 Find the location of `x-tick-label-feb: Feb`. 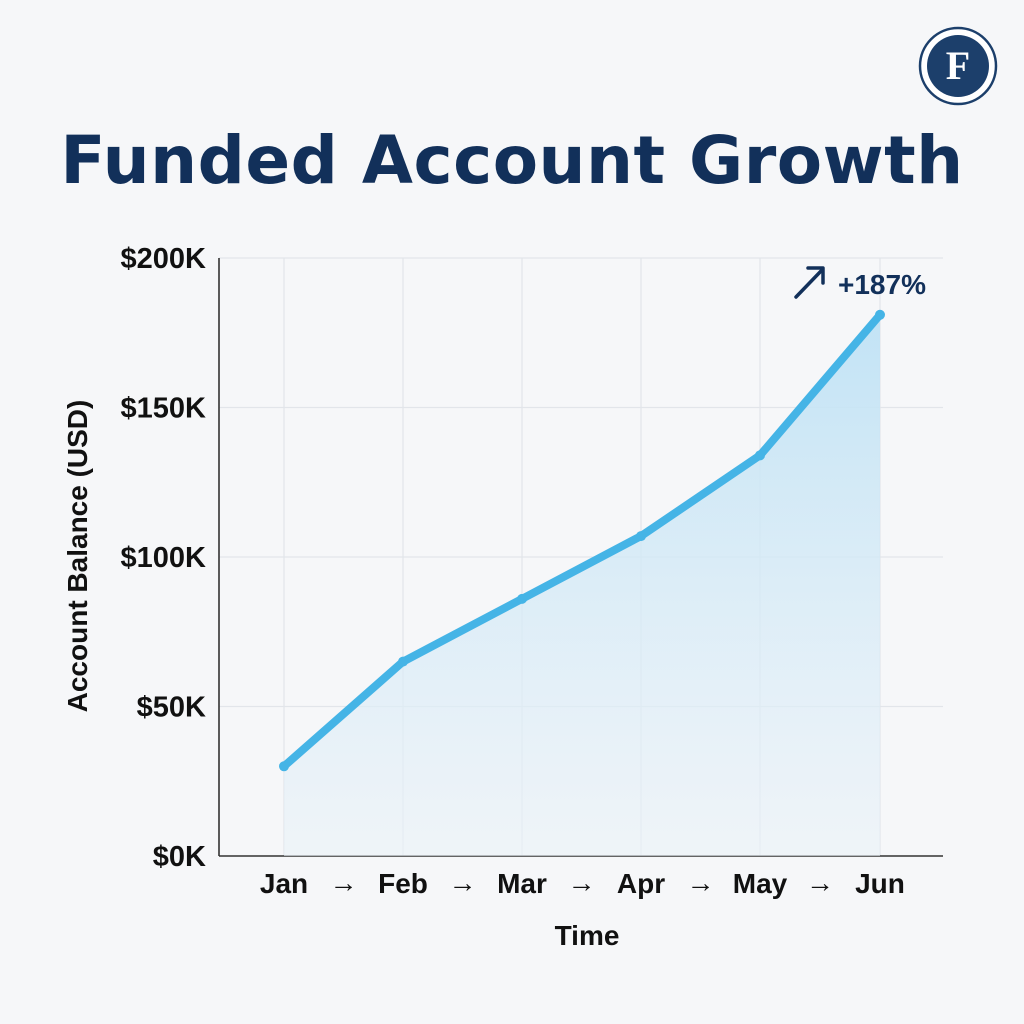

x-tick-label-feb: Feb is located at coordinates (403, 883).